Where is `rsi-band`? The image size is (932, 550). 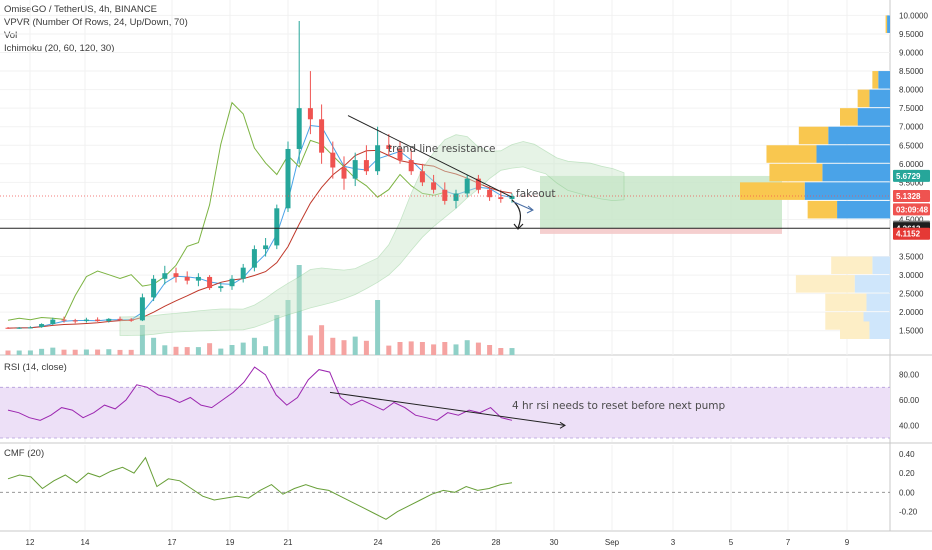
rsi-band is located at coordinates (445, 412).